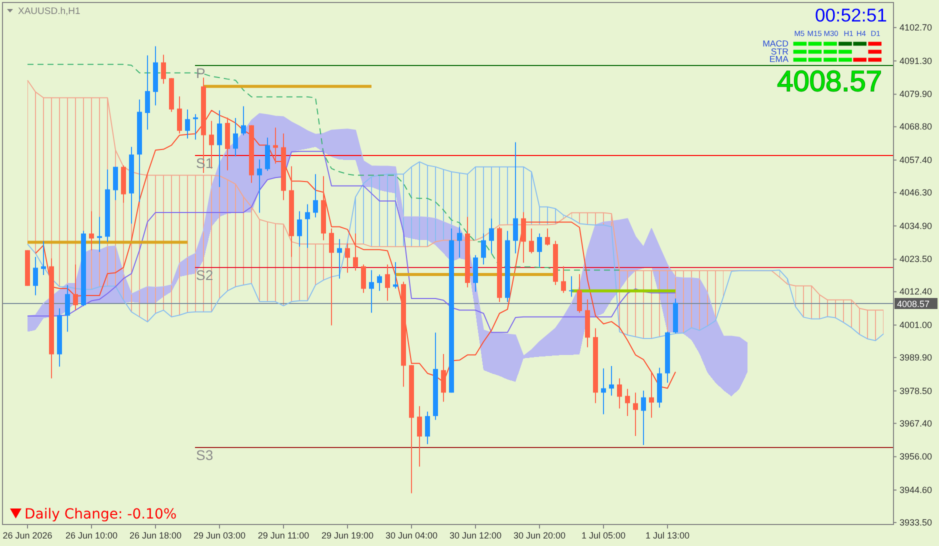  What do you see at coordinates (27, 535) in the screenshot?
I see `x-tick-label: 26 Jun 2026` at bounding box center [27, 535].